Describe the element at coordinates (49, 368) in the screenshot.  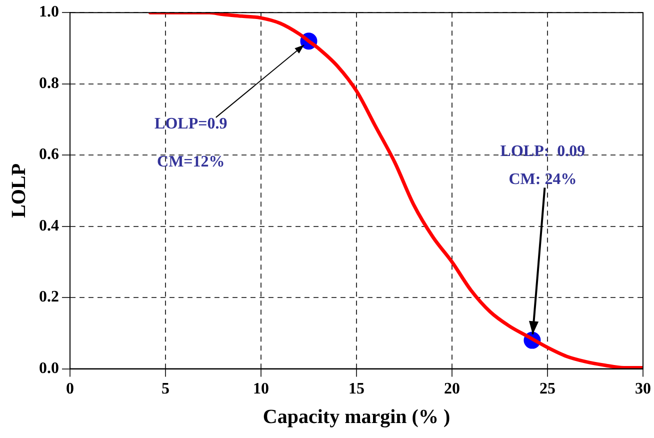
I see `y-tick-label: 0.0` at that location.